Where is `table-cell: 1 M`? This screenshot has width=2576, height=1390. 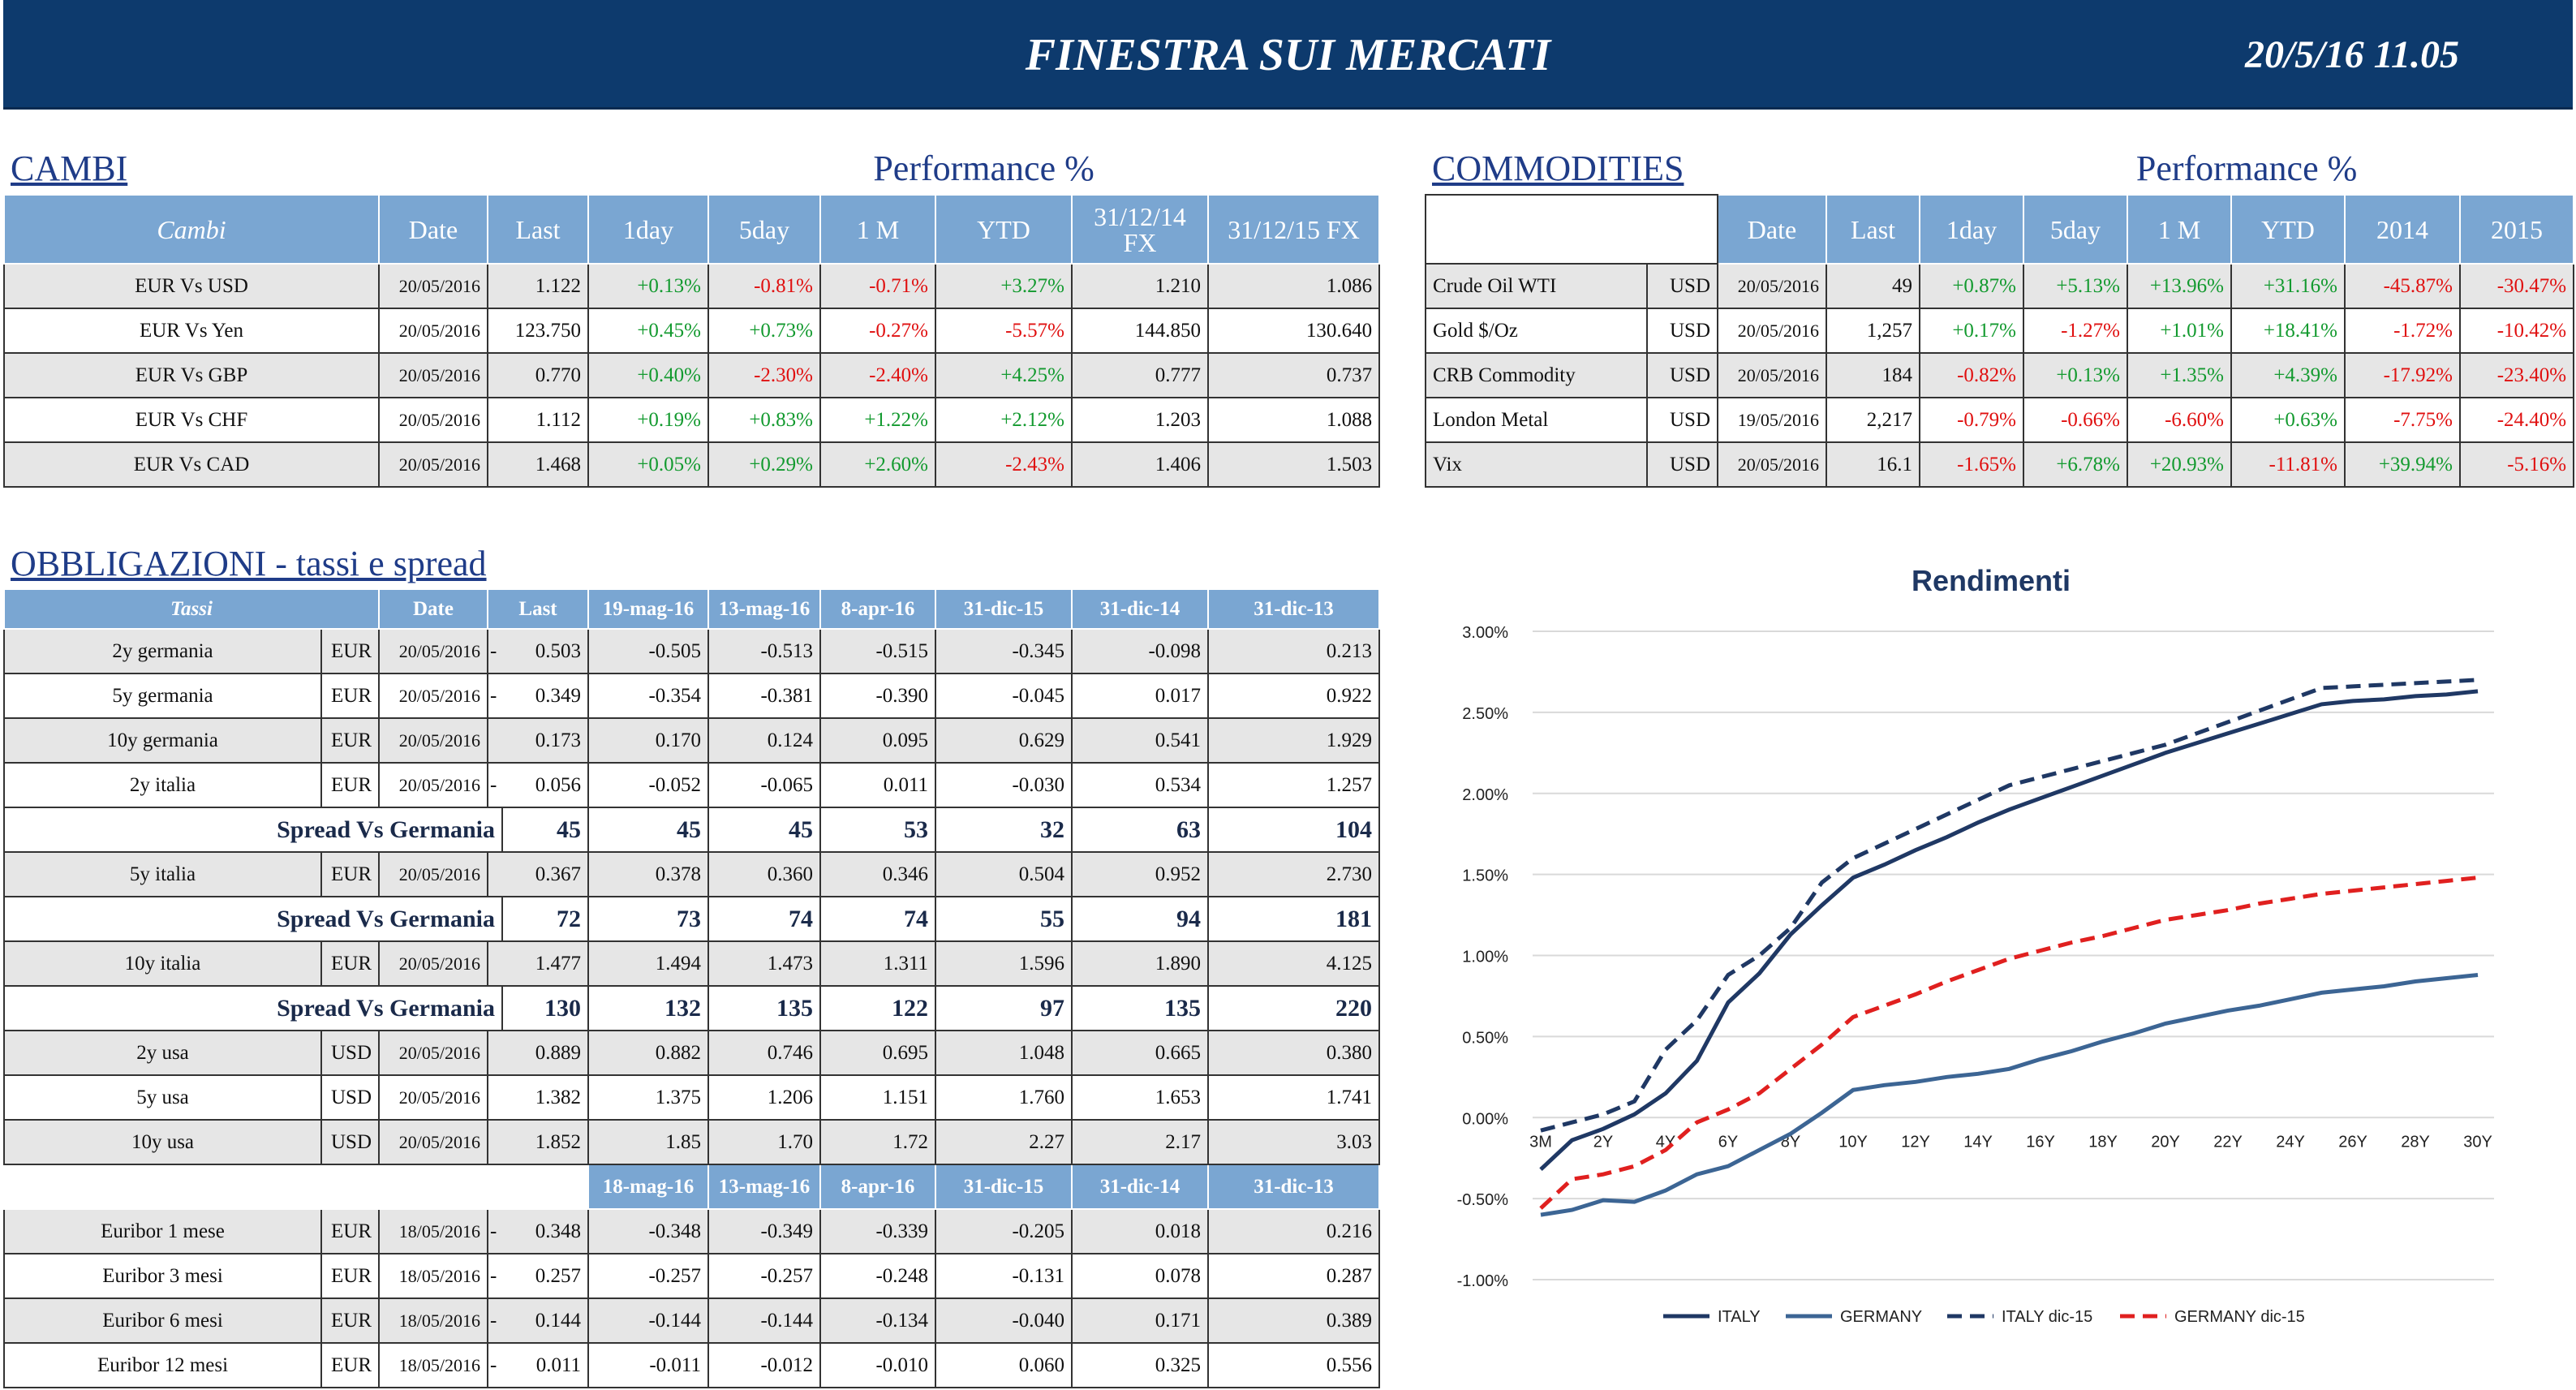
table-cell: 1 M is located at coordinates (877, 230).